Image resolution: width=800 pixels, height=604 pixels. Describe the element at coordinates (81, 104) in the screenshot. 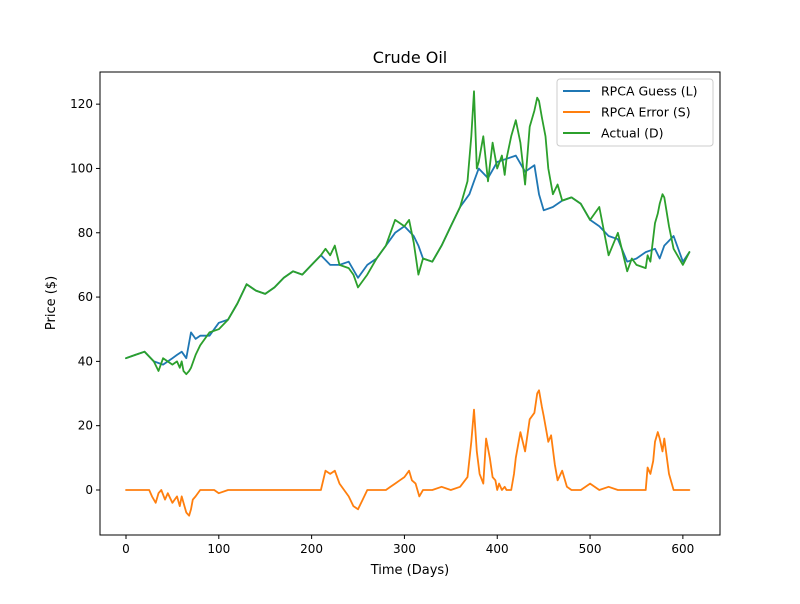

I see `y-tick-label-6: 120` at that location.